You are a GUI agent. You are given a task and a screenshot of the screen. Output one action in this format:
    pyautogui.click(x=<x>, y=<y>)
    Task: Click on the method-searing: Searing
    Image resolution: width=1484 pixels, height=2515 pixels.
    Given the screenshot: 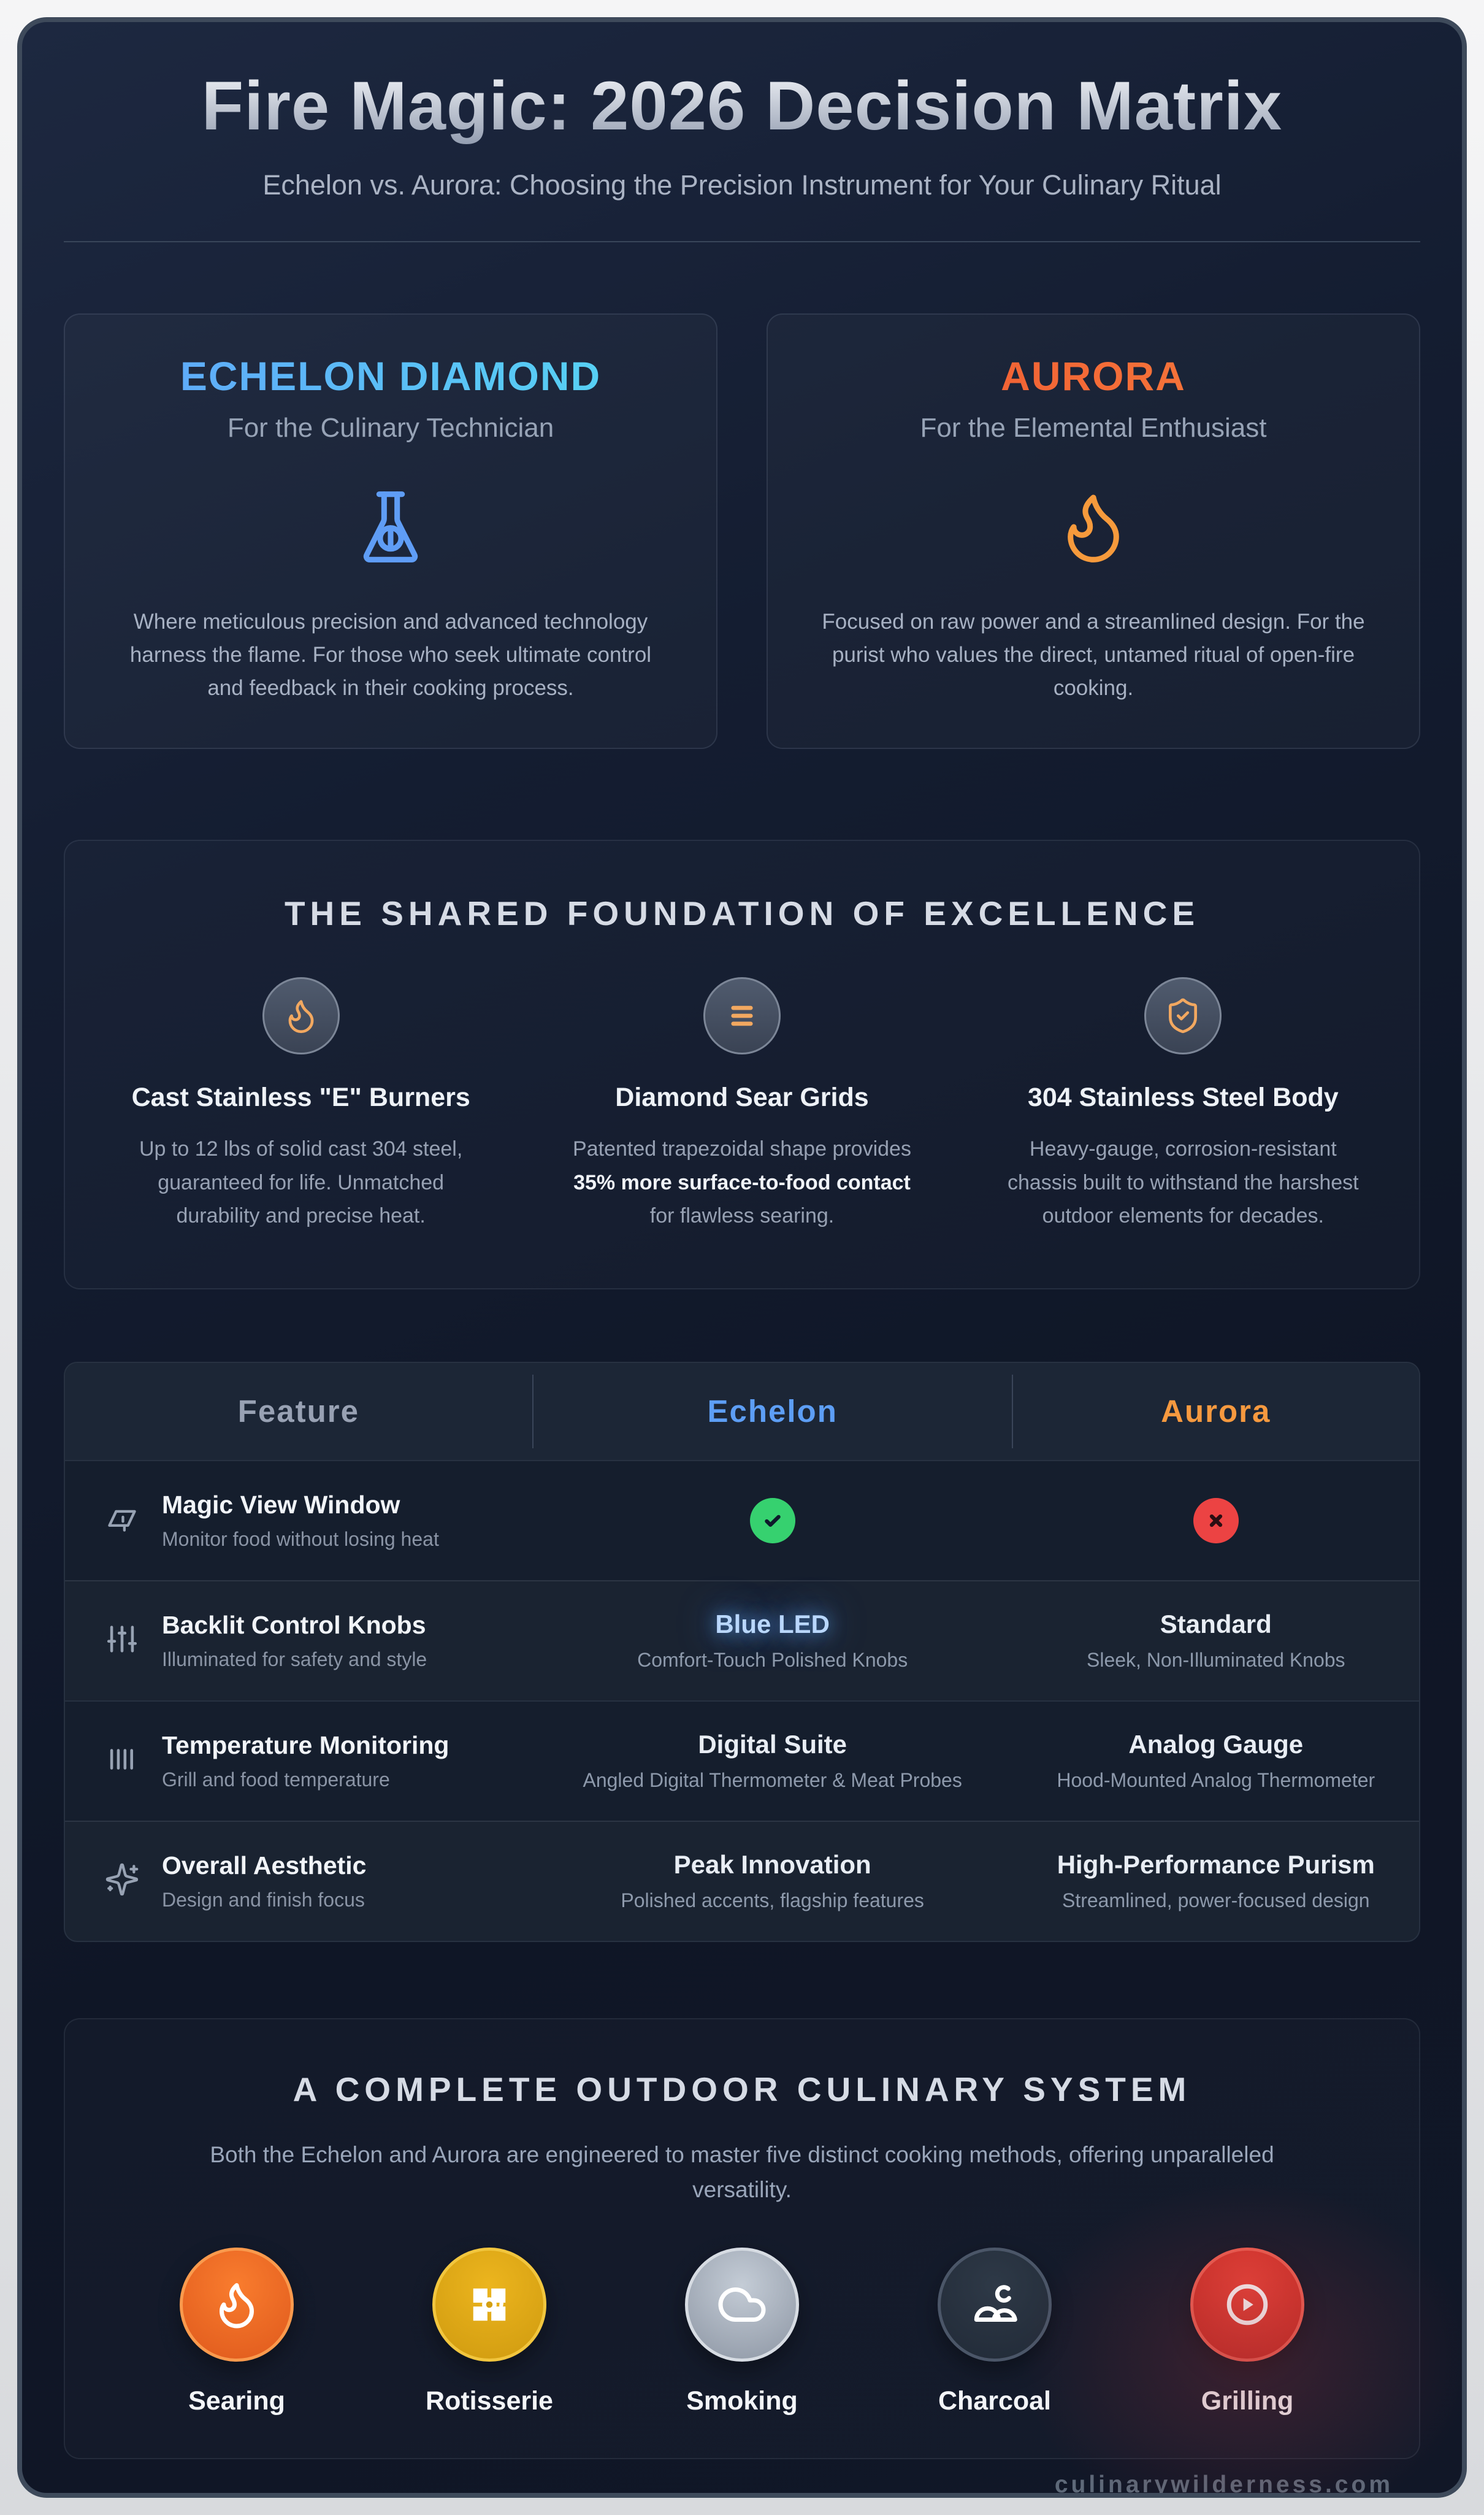 What is the action you would take?
    pyautogui.click(x=237, y=2332)
    